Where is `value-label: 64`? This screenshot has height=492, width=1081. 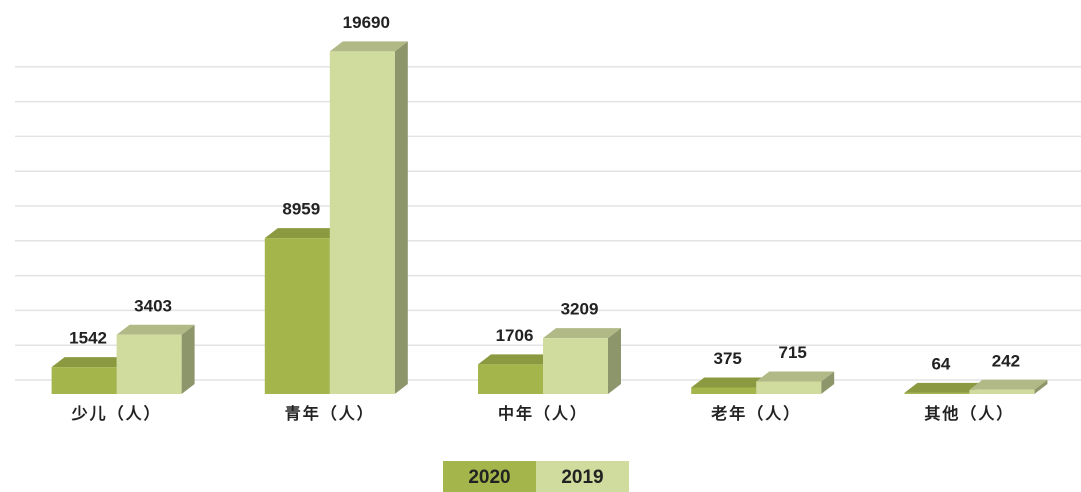 value-label: 64 is located at coordinates (940, 363).